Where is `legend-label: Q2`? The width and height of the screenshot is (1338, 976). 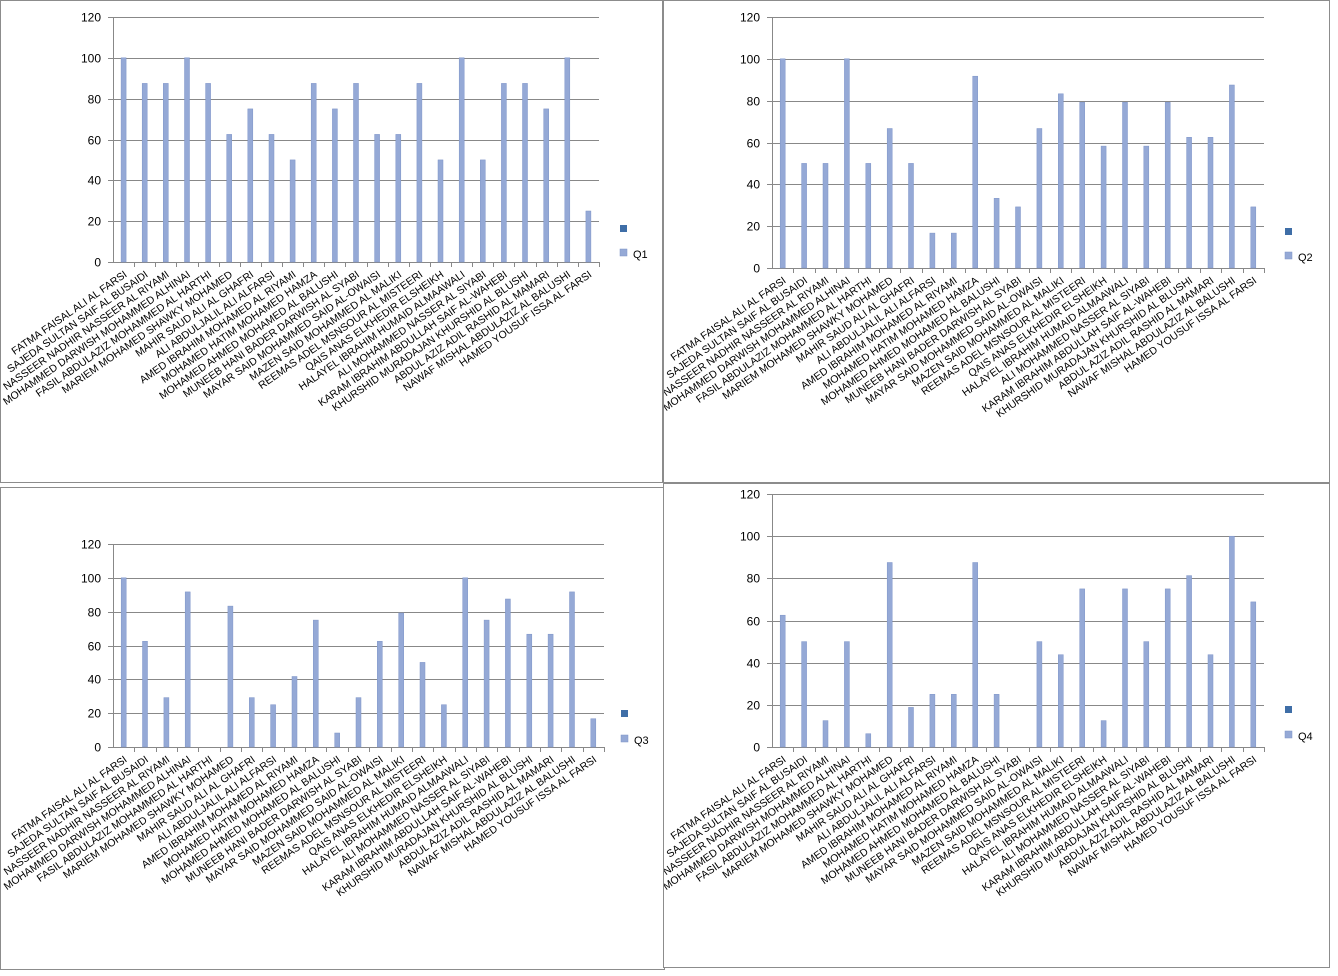
legend-label: Q2 is located at coordinates (1305, 258).